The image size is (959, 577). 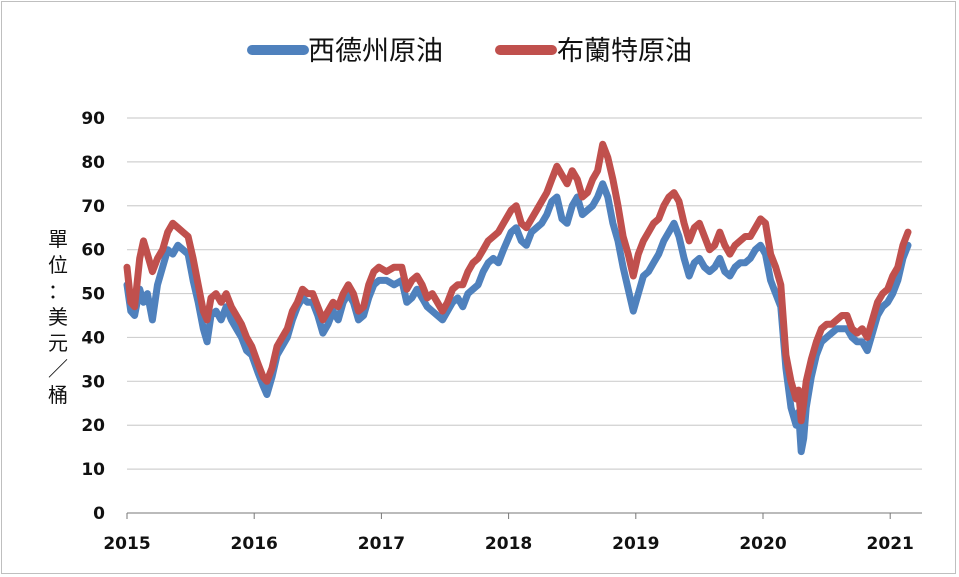 What do you see at coordinates (58, 317) in the screenshot?
I see `y-axis-label: 單位：美元／桶` at bounding box center [58, 317].